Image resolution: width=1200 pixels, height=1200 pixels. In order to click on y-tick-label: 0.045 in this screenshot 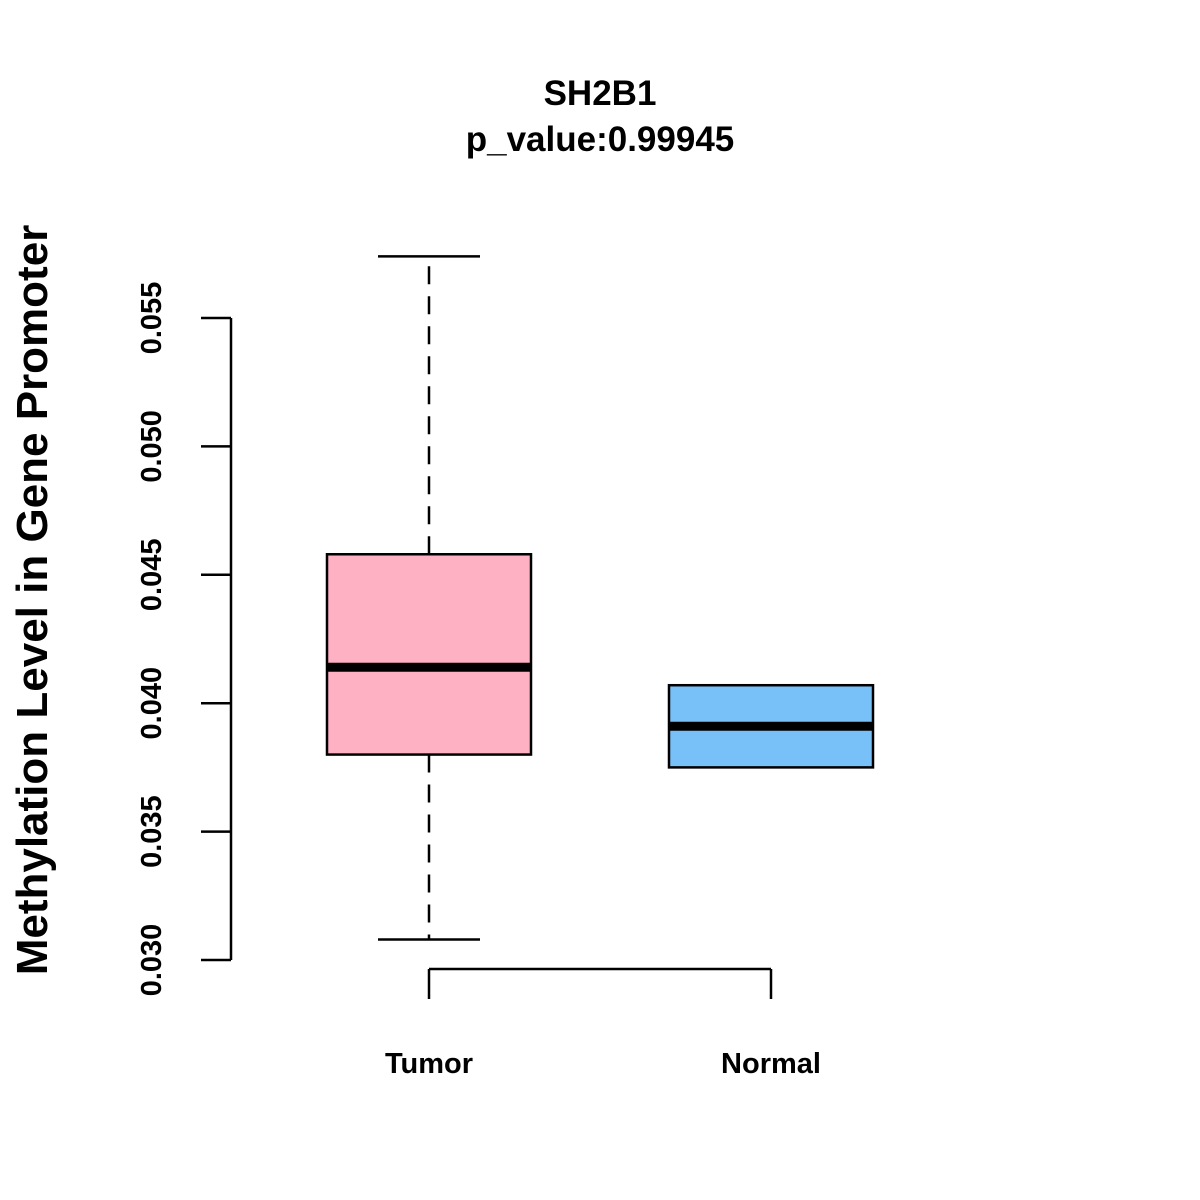, I will do `click(152, 575)`.